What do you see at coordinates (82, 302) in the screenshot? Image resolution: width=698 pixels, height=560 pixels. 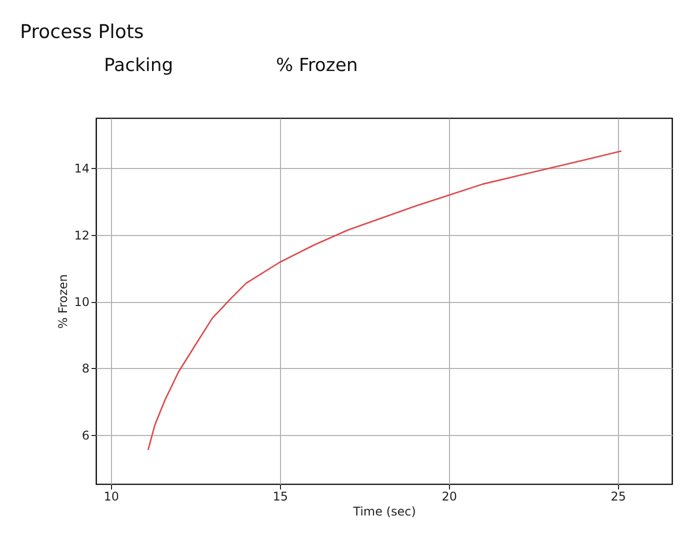 I see `y-tick-label: 10` at bounding box center [82, 302].